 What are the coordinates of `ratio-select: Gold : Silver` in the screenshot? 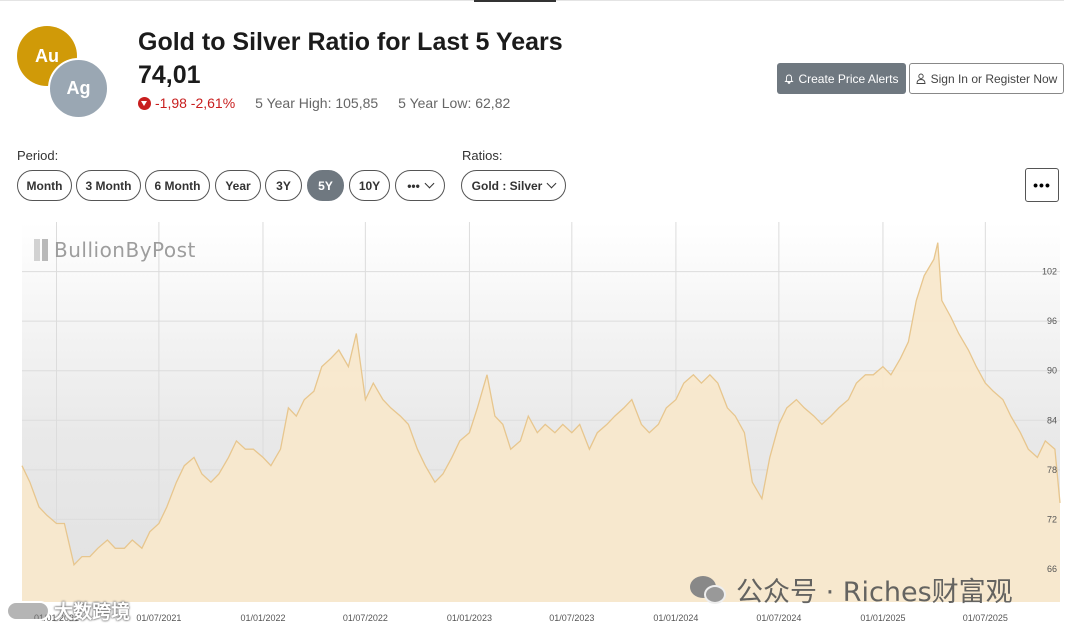 It's located at (513, 185).